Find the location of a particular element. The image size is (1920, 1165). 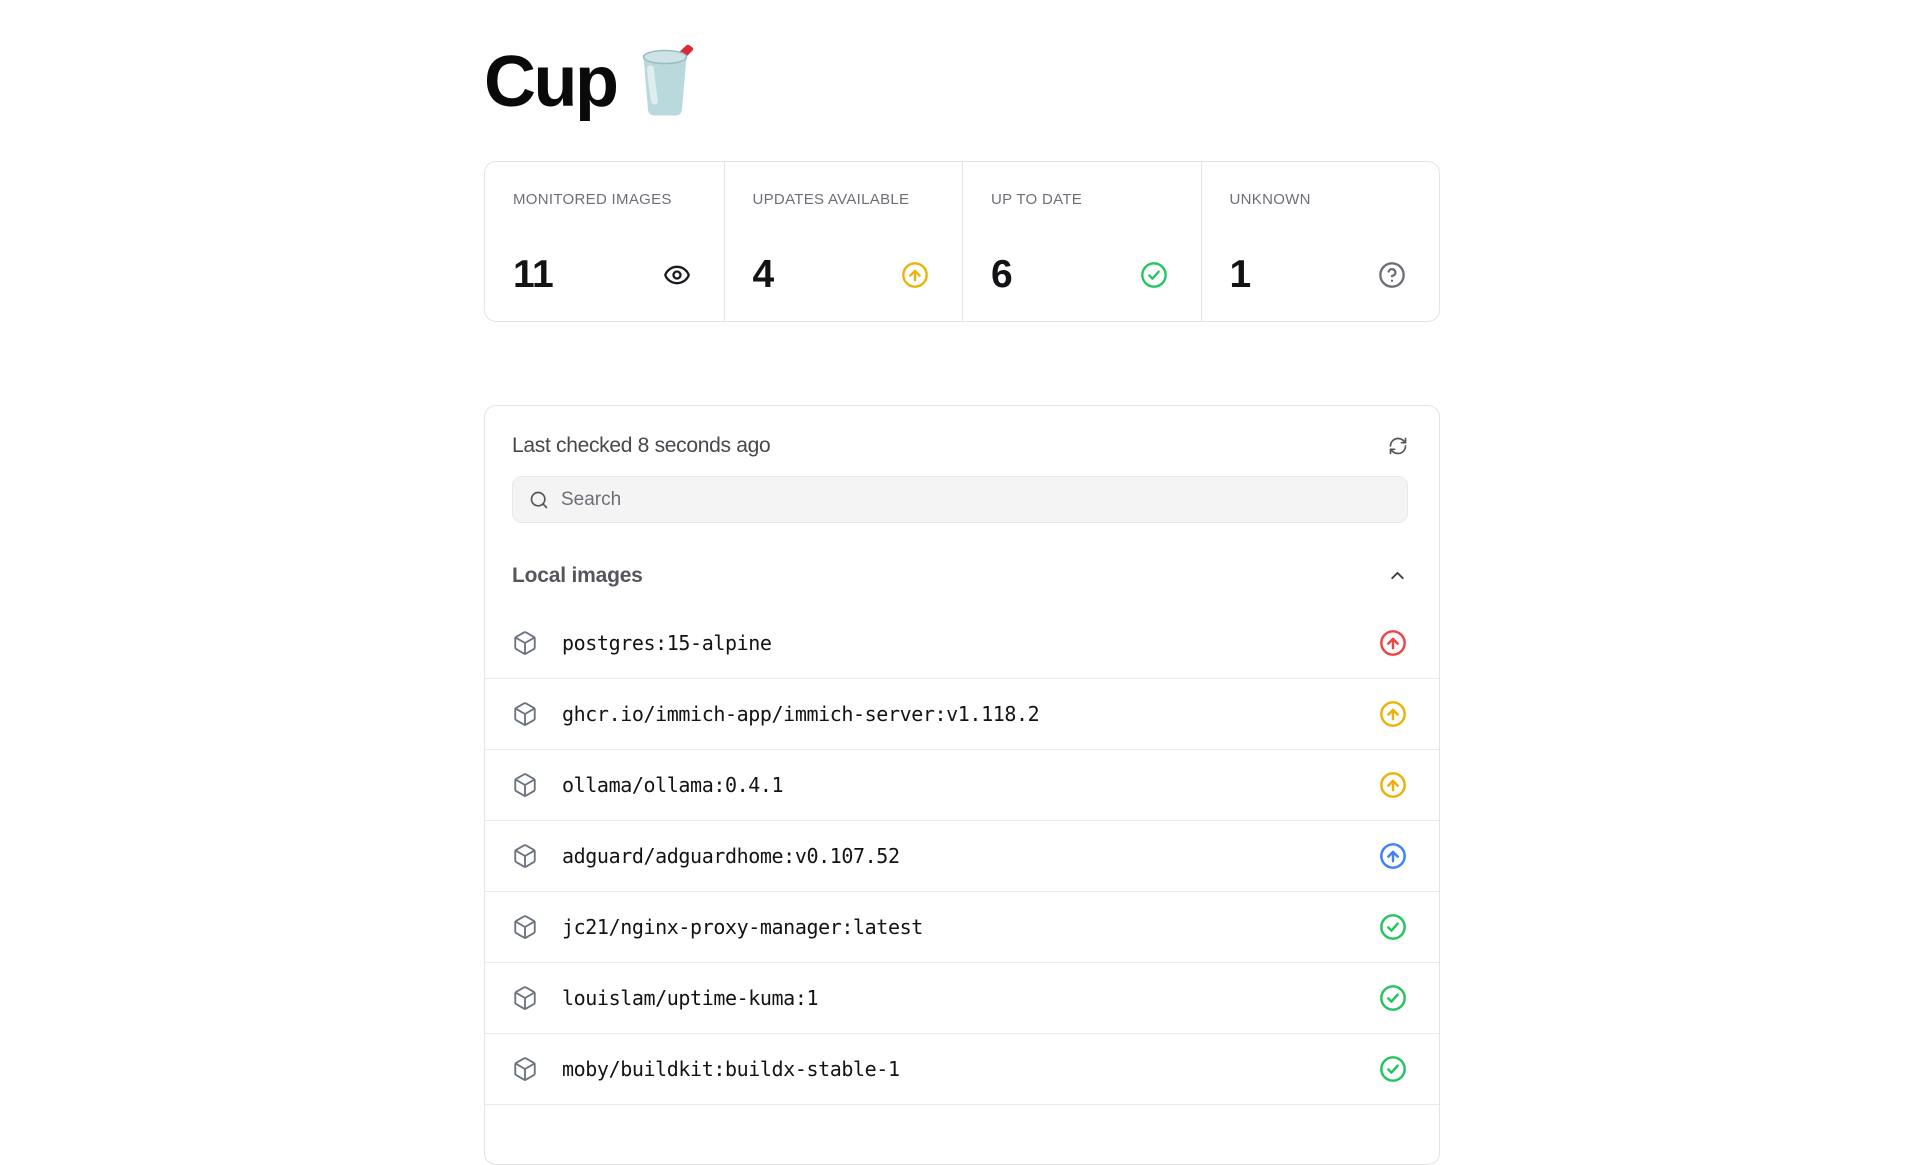

search-icon is located at coordinates (539, 499).